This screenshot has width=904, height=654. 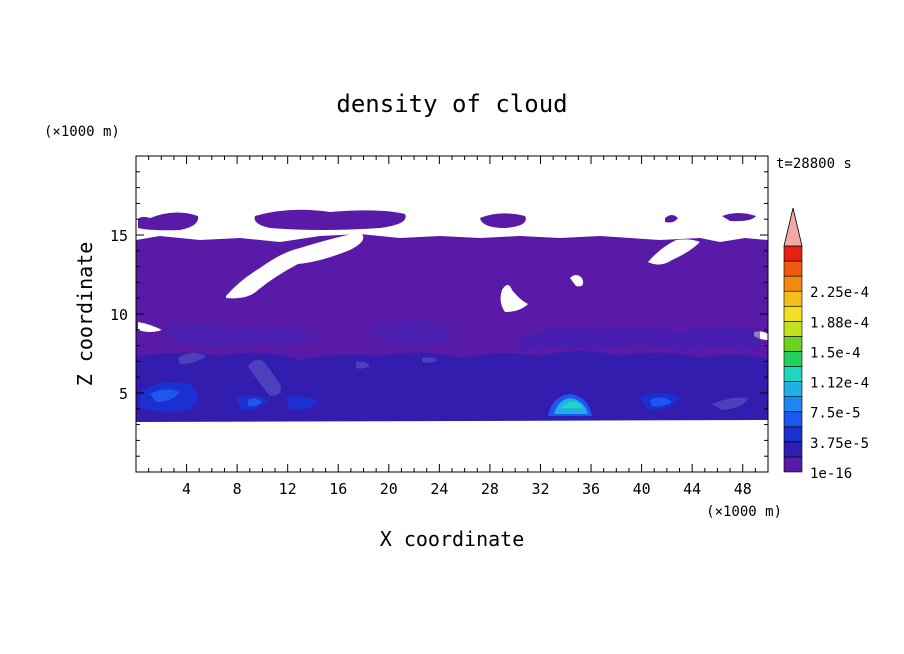 I want to click on x-tick-label: 12, so click(x=288, y=489).